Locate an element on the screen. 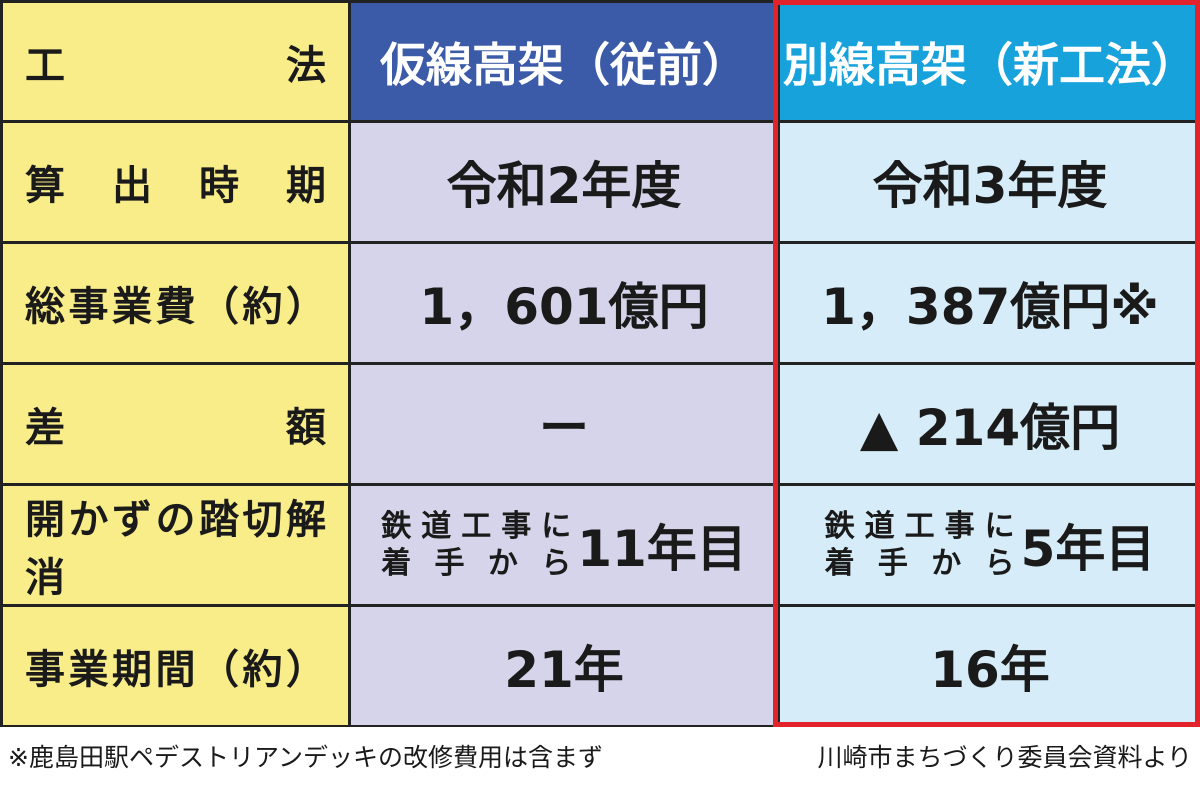 This screenshot has width=1200, height=785. header-cell: 工法 is located at coordinates (175, 61).